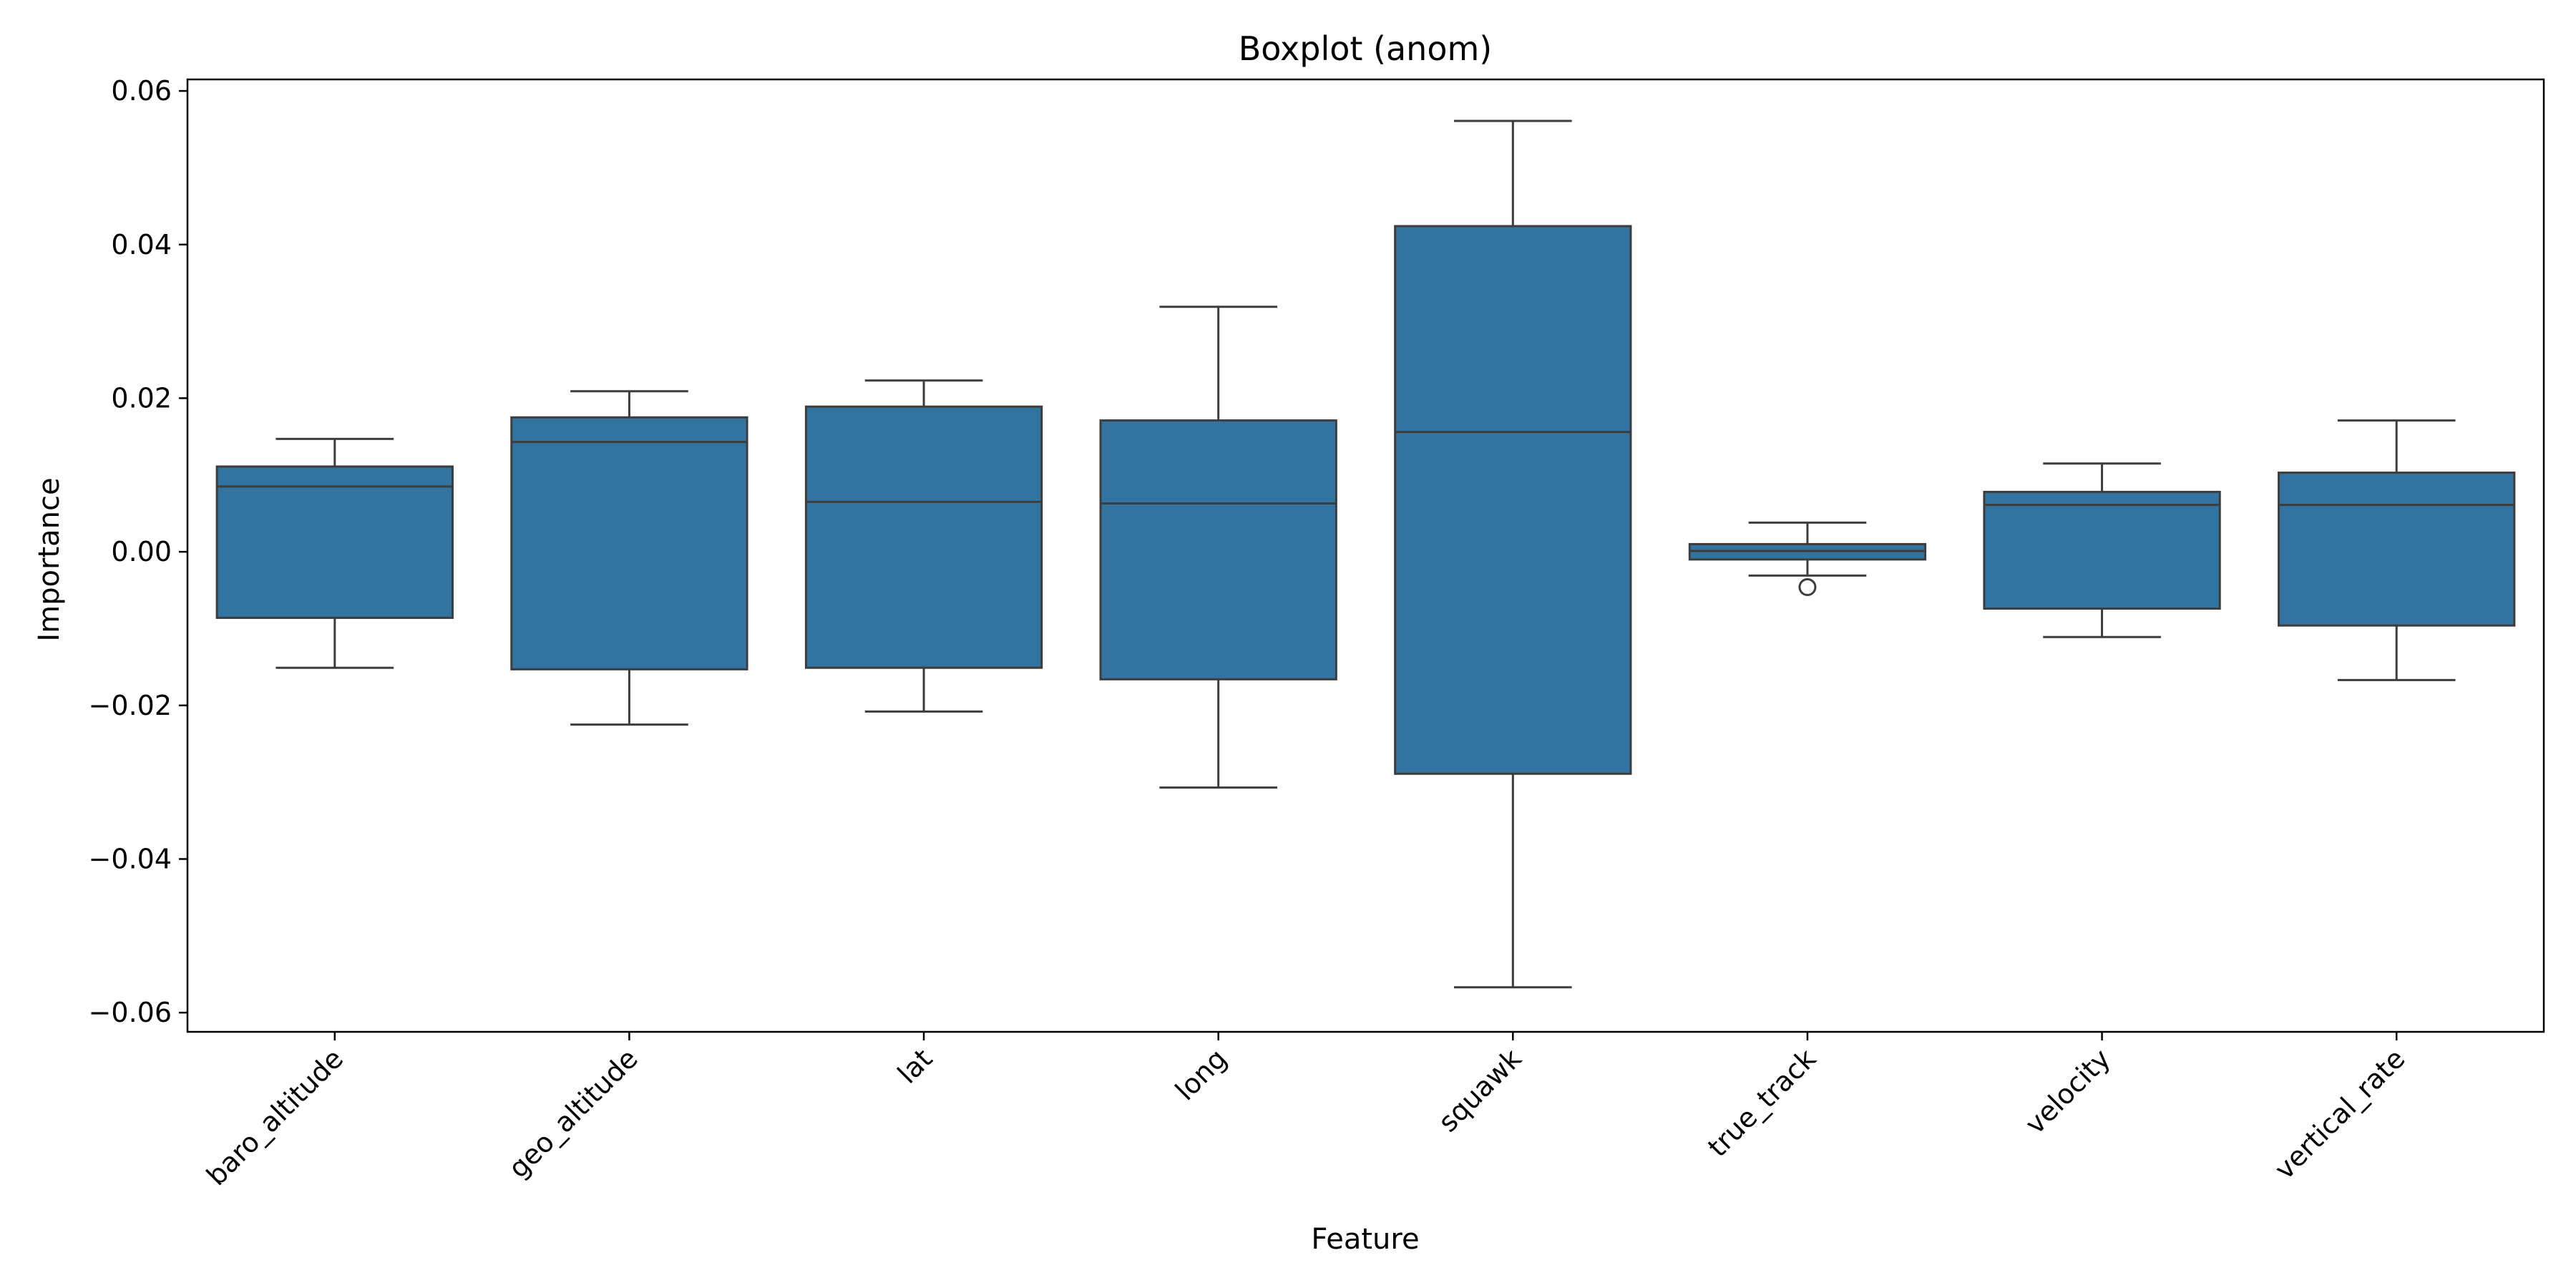 The height and width of the screenshot is (1288, 2576). I want to click on y-axis: −0.06 −0.04 −0.02 0.00 0.02 0.04 0.06, so click(138, 551).